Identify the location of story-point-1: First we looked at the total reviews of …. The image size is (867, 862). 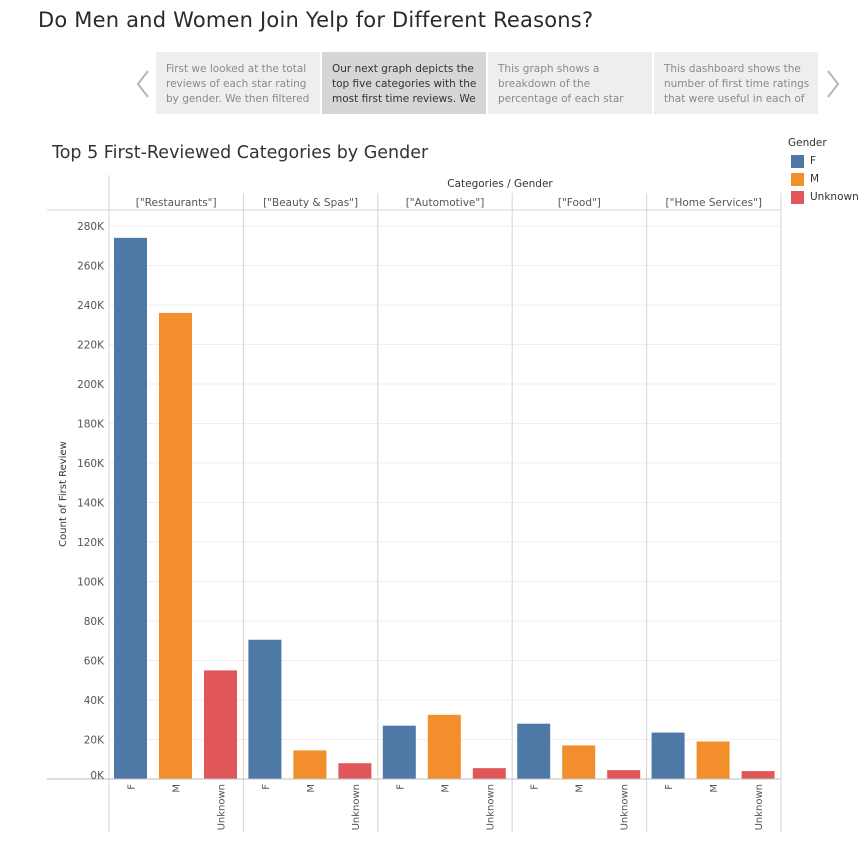
(238, 83).